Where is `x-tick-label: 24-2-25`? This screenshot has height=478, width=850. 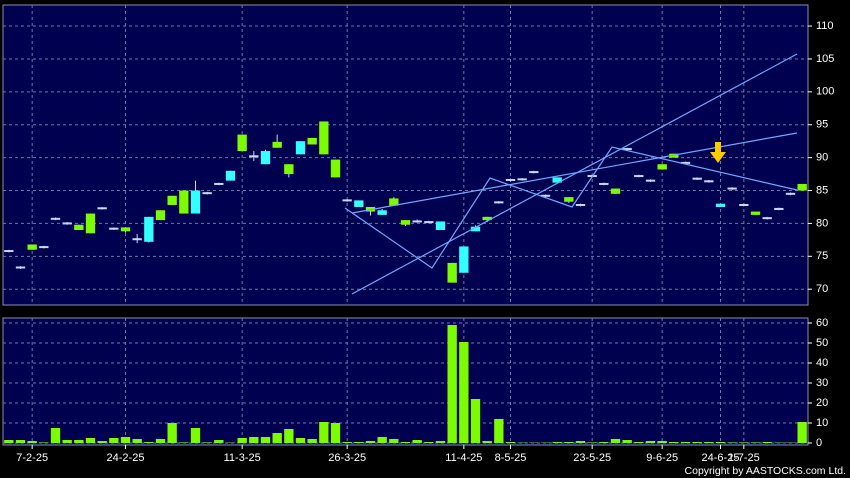
x-tick-label: 24-2-25 is located at coordinates (126, 458).